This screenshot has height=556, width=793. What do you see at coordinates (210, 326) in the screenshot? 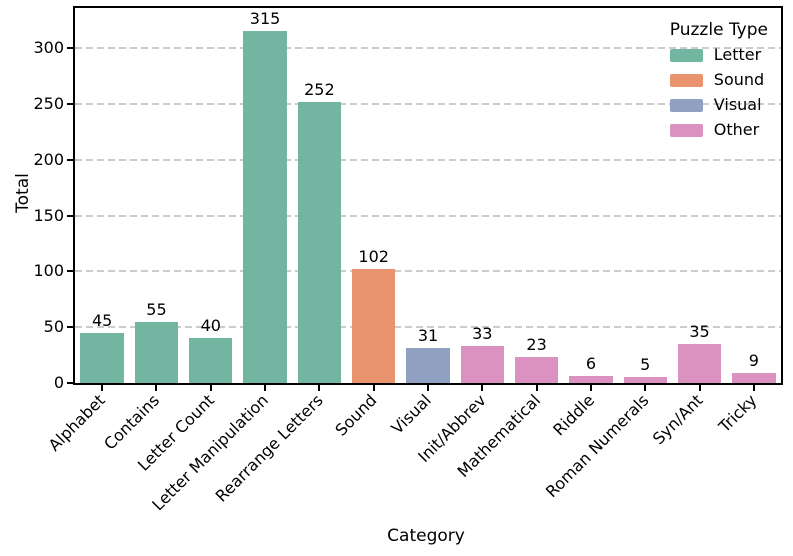
I see `bar-value-label: 40` at bounding box center [210, 326].